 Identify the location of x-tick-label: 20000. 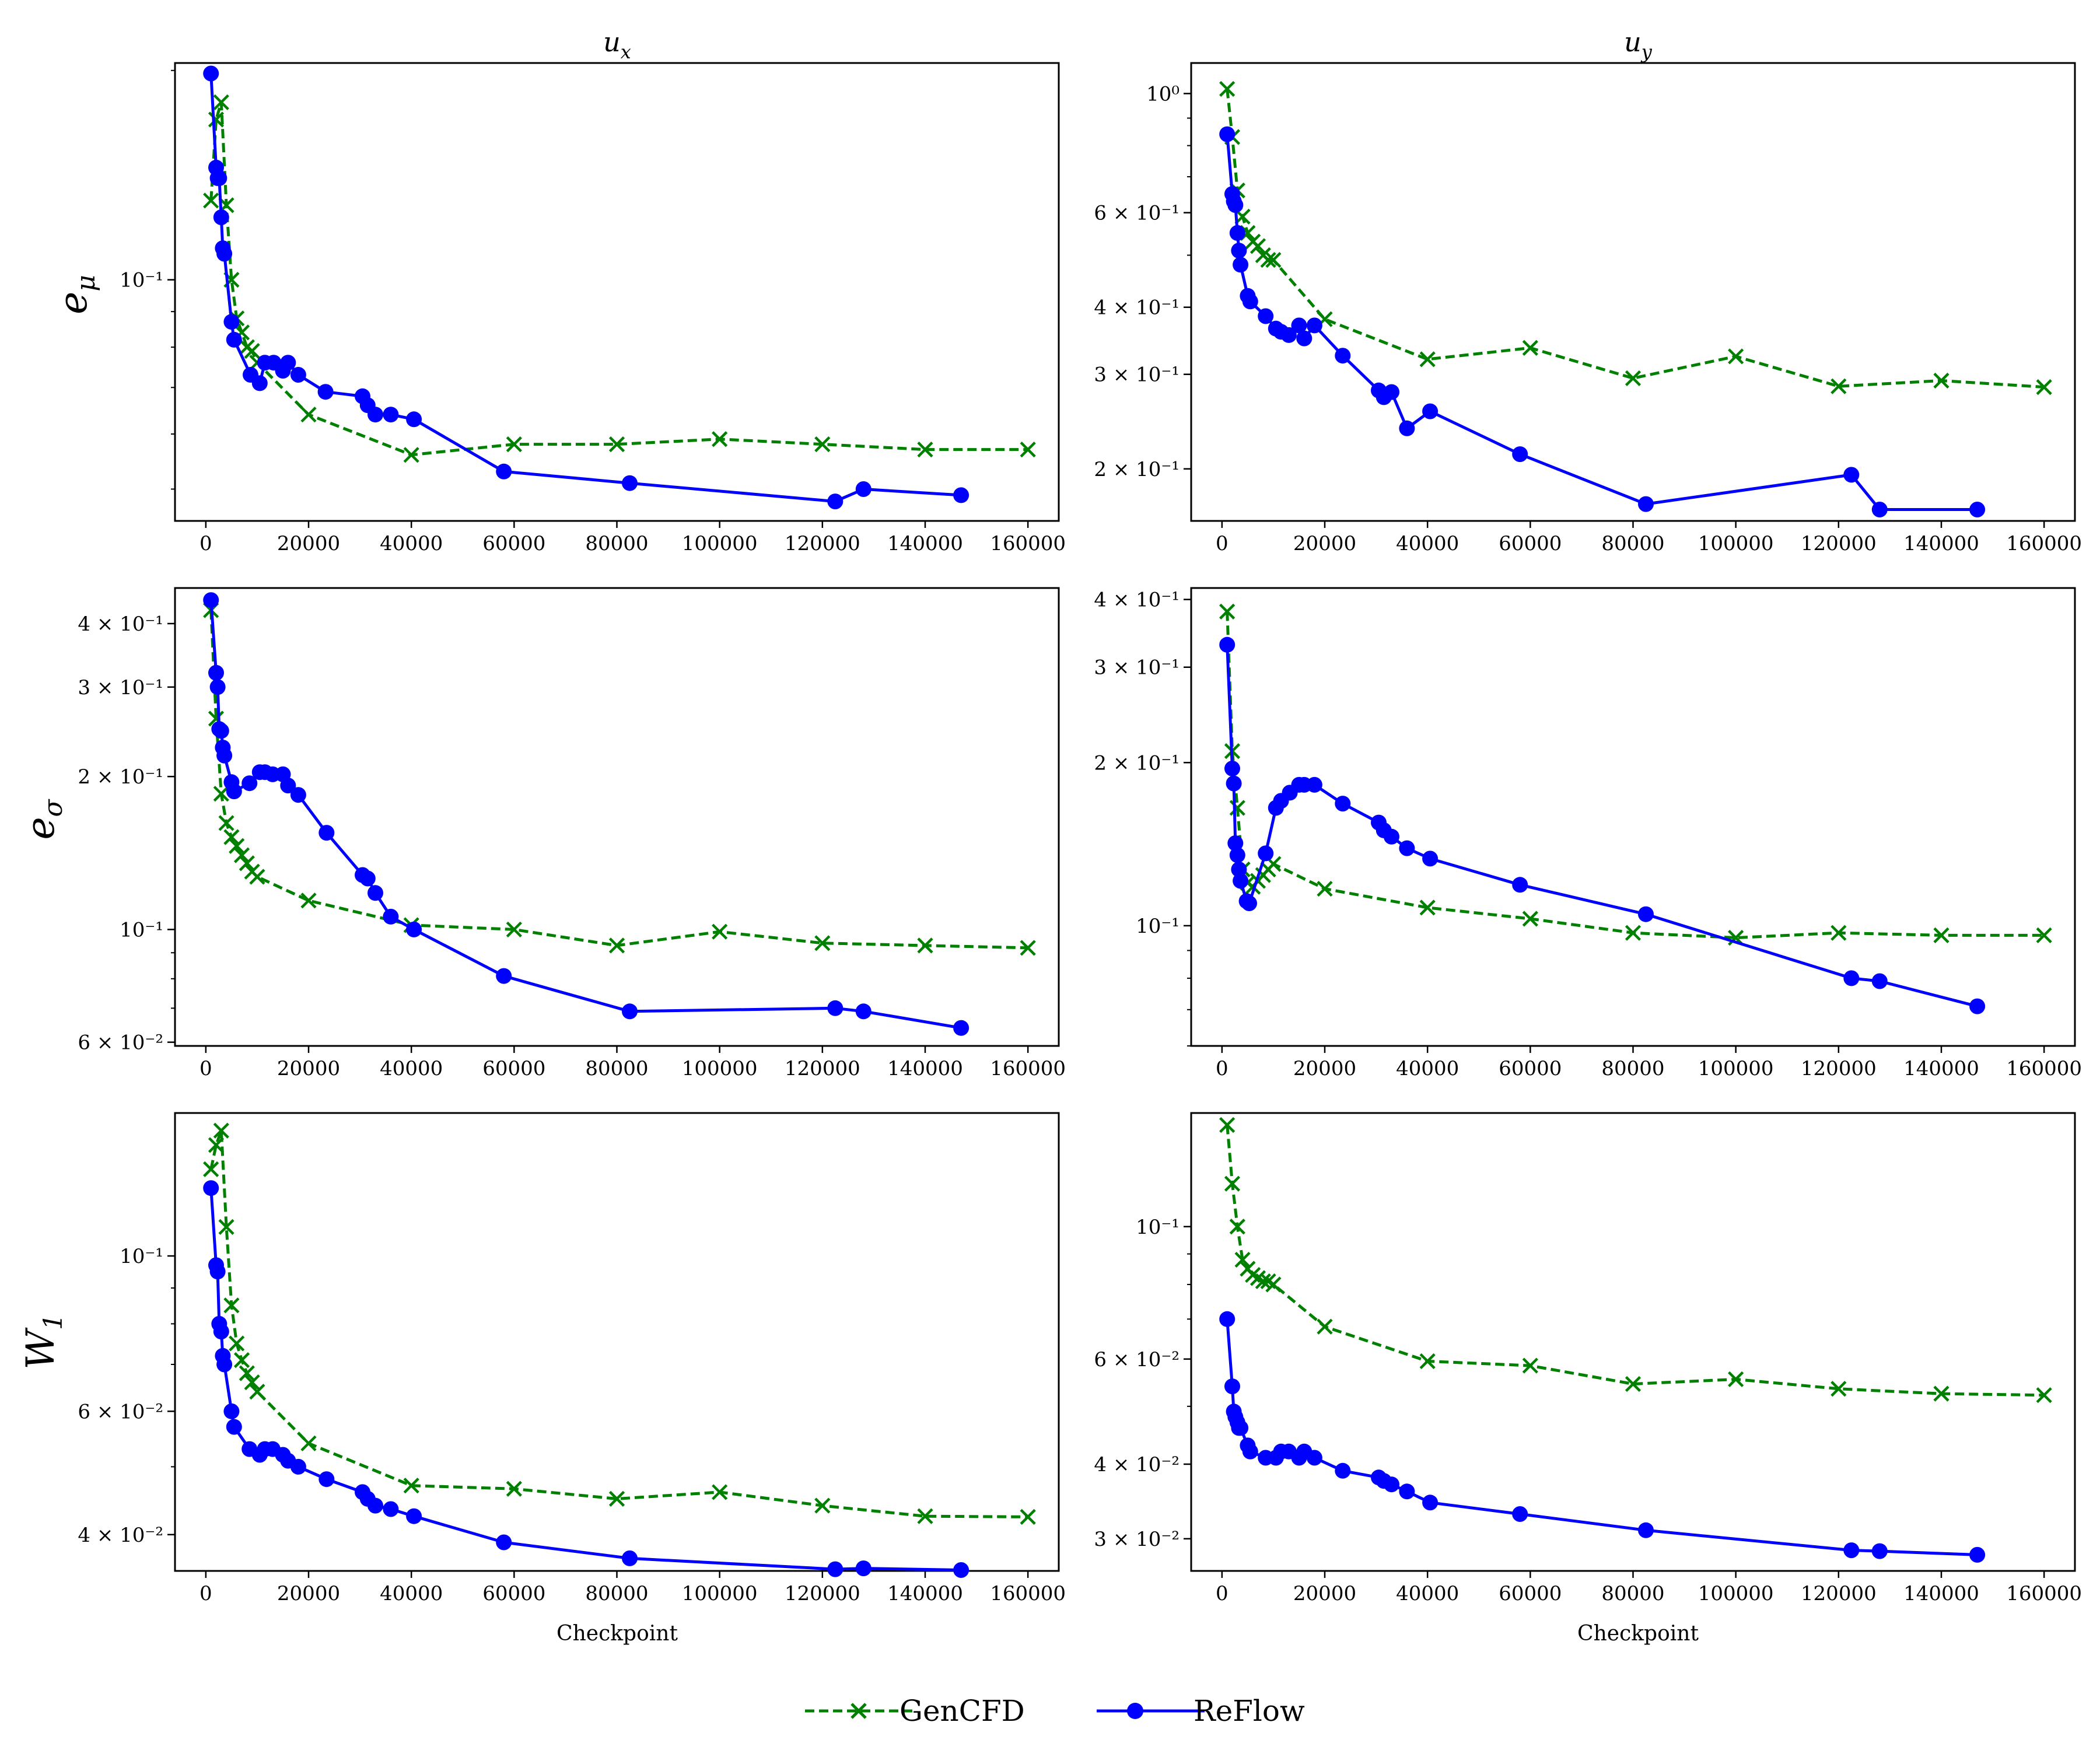
(308, 1068).